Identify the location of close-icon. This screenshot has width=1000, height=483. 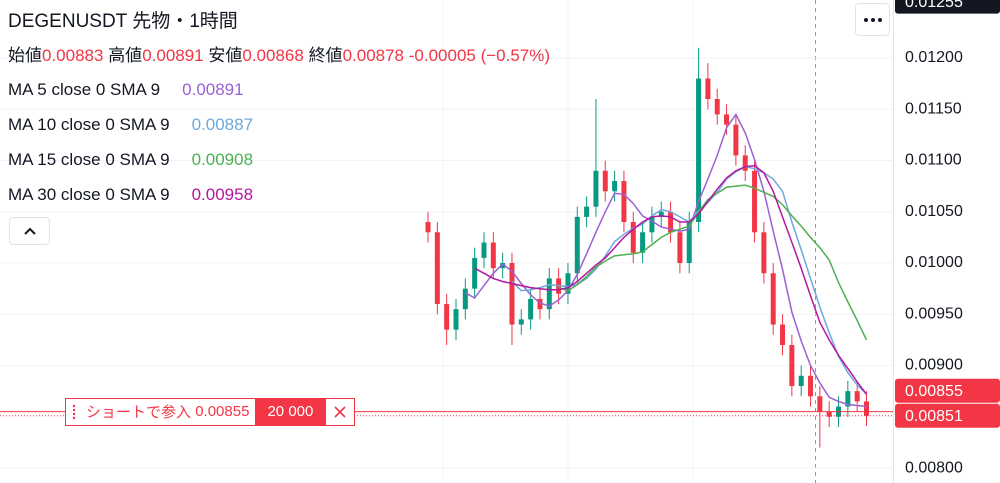
(340, 412).